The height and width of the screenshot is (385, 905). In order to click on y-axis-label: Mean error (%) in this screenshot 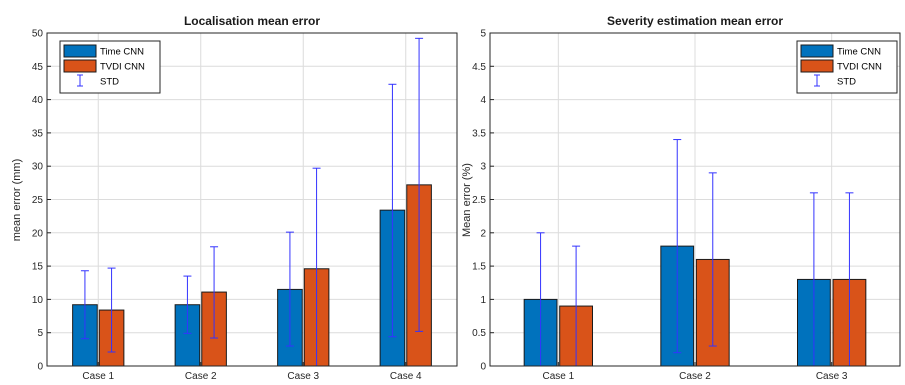, I will do `click(467, 200)`.